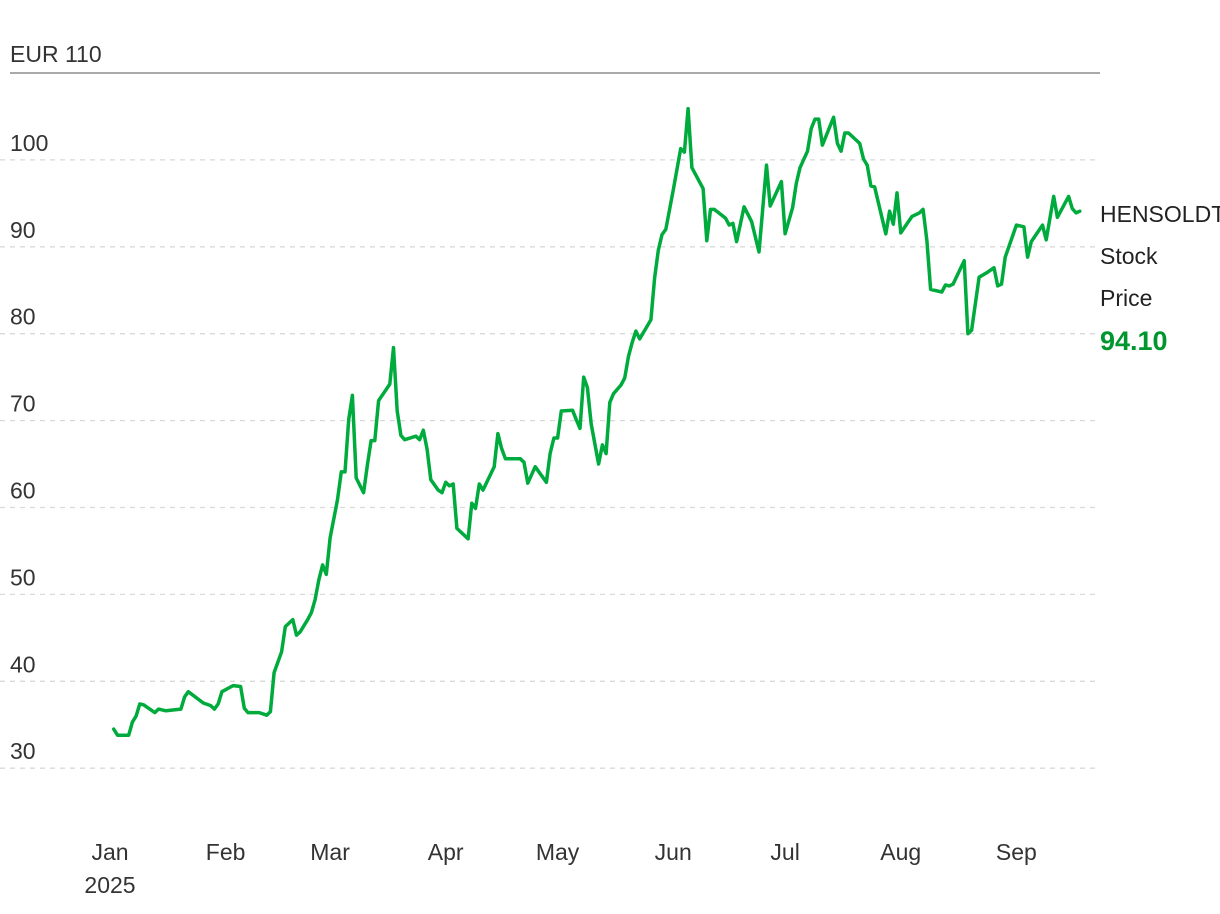  I want to click on y-axis-ticks: 100 90 80 70 60 50 40 30, so click(29, 447).